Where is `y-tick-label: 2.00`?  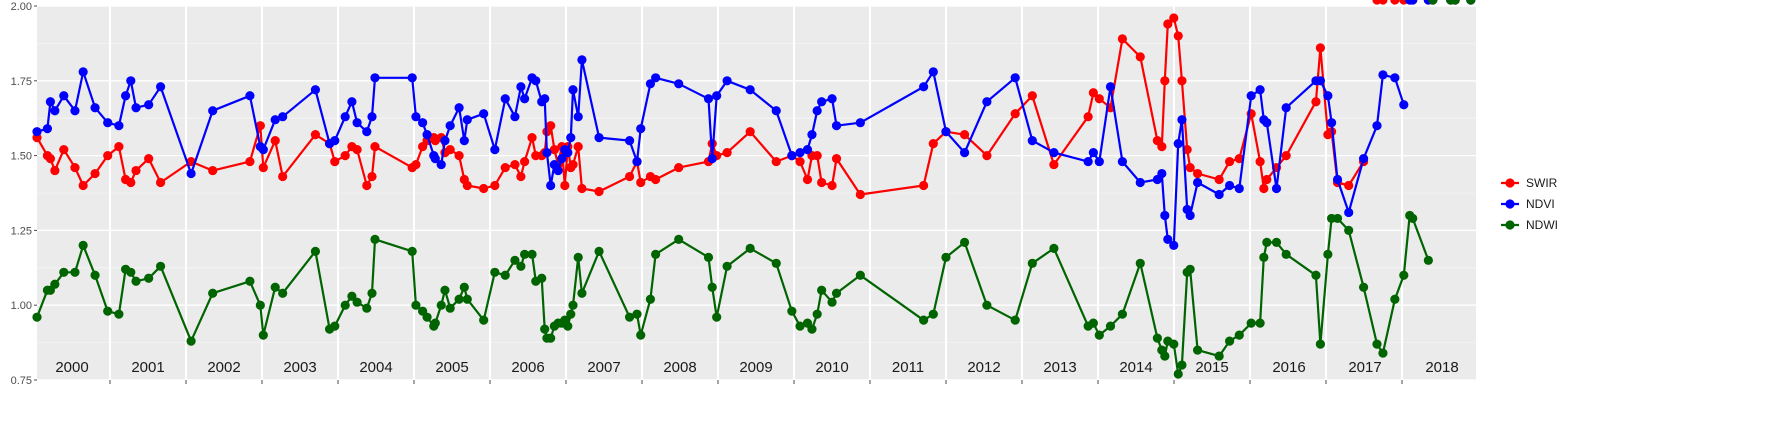 y-tick-label: 2.00 is located at coordinates (21, 7).